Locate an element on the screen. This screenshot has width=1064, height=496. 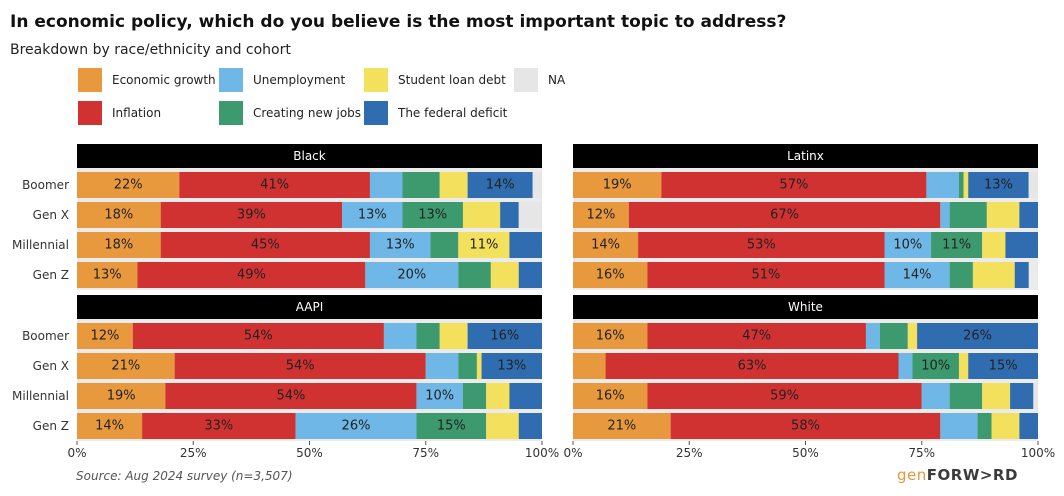
bar-segment-na is located at coordinates (1035, 396).